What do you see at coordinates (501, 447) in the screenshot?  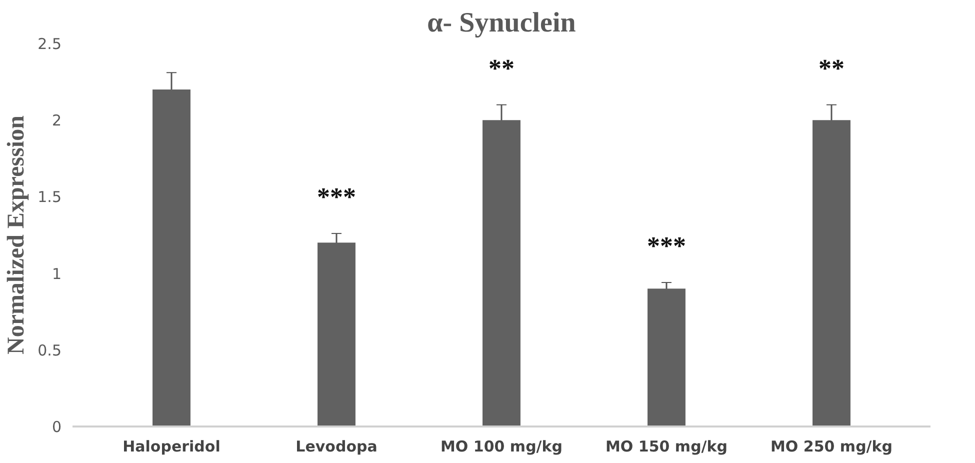 I see `x-tick-label: MO 100 mg/kg` at bounding box center [501, 447].